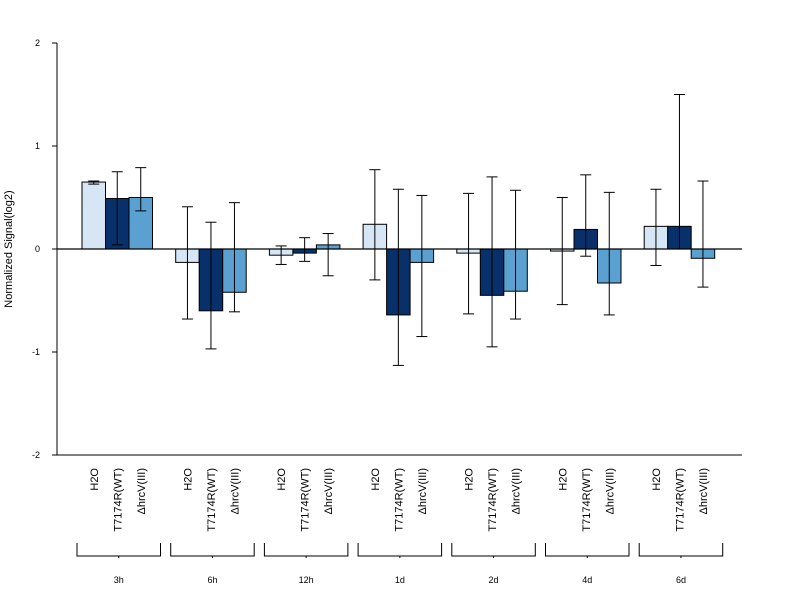 The width and height of the screenshot is (800, 605). Describe the element at coordinates (400, 580) in the screenshot. I see `group-label: 1d` at that location.